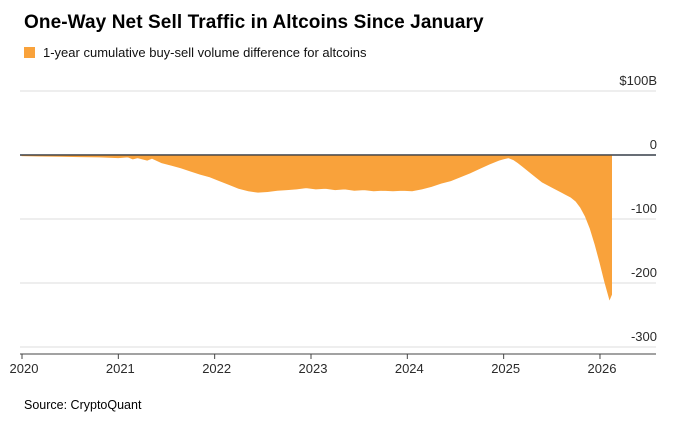 Image resolution: width=680 pixels, height=423 pixels. What do you see at coordinates (216, 368) in the screenshot?
I see `x-axis-tick-label: 2022` at bounding box center [216, 368].